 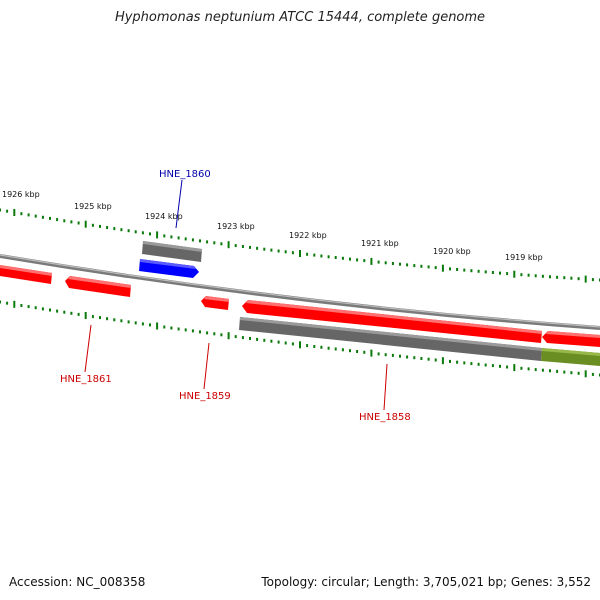 What do you see at coordinates (385, 417) in the screenshot?
I see `label-hne-1858: HNE_1858` at bounding box center [385, 417].